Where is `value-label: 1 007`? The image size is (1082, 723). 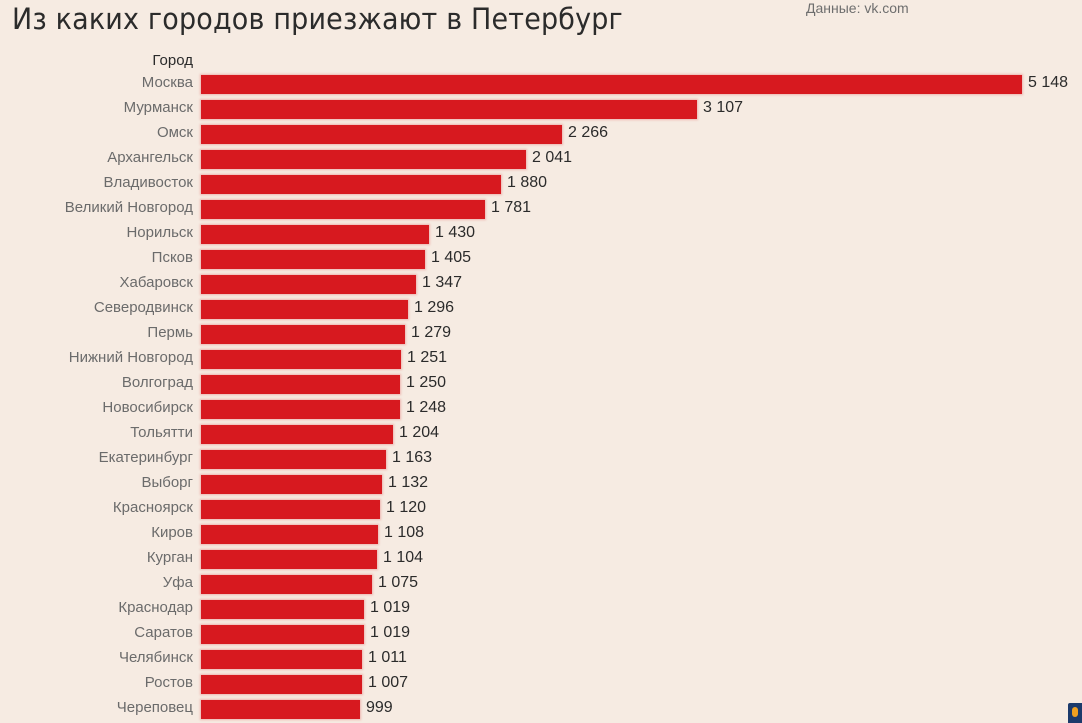 value-label: 1 007 is located at coordinates (388, 682).